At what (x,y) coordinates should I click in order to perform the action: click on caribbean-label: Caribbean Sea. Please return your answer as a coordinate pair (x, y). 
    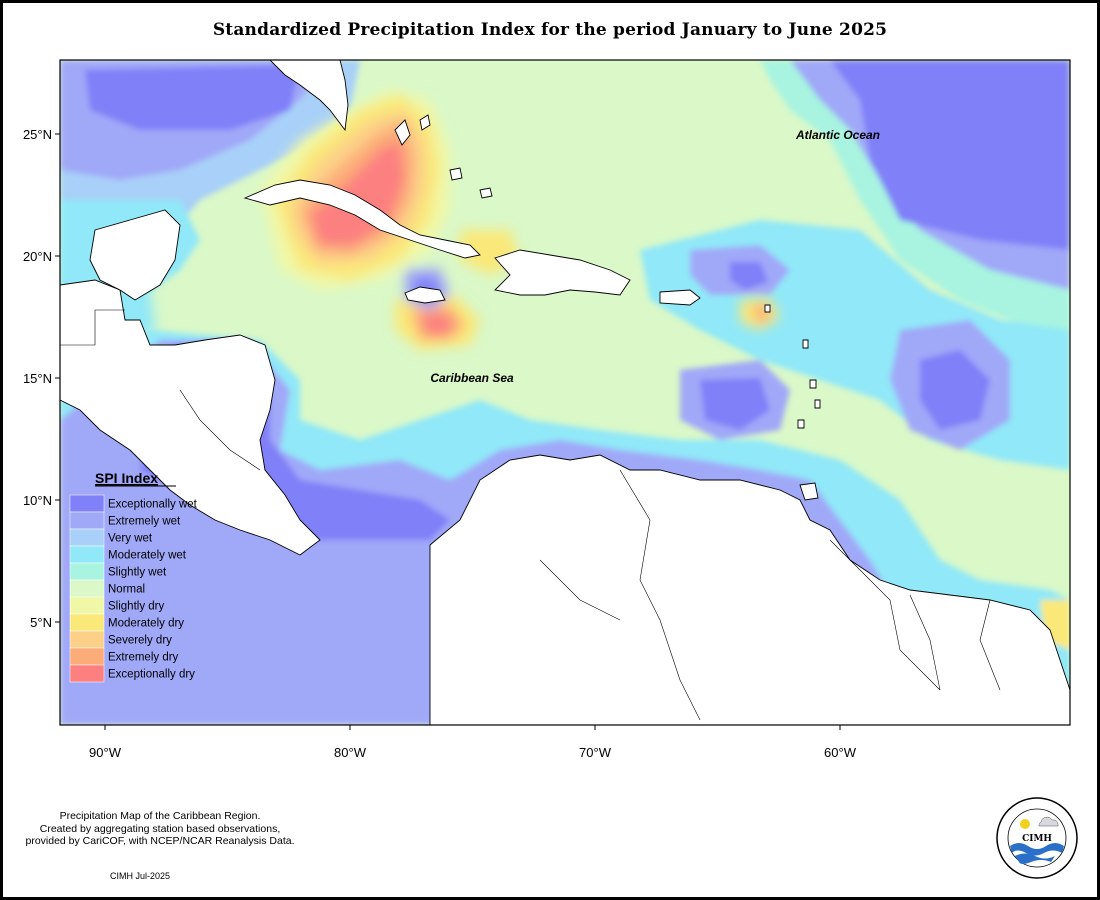
    Looking at the image, I should click on (472, 378).